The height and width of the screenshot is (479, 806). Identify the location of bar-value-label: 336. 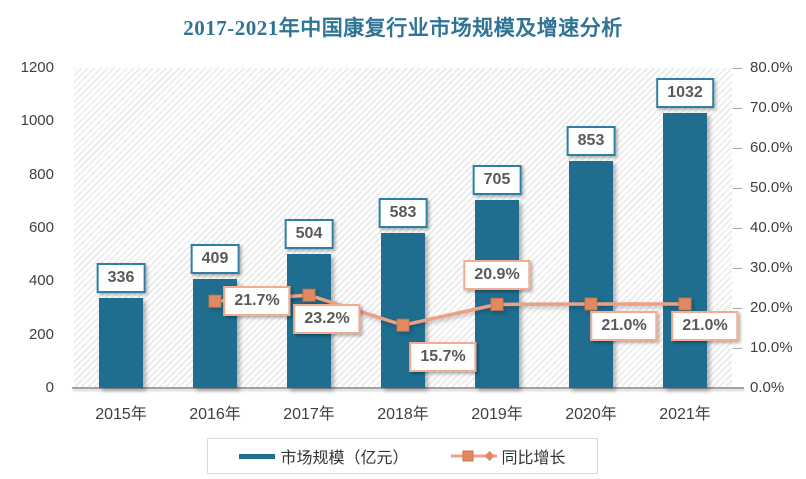
(121, 278).